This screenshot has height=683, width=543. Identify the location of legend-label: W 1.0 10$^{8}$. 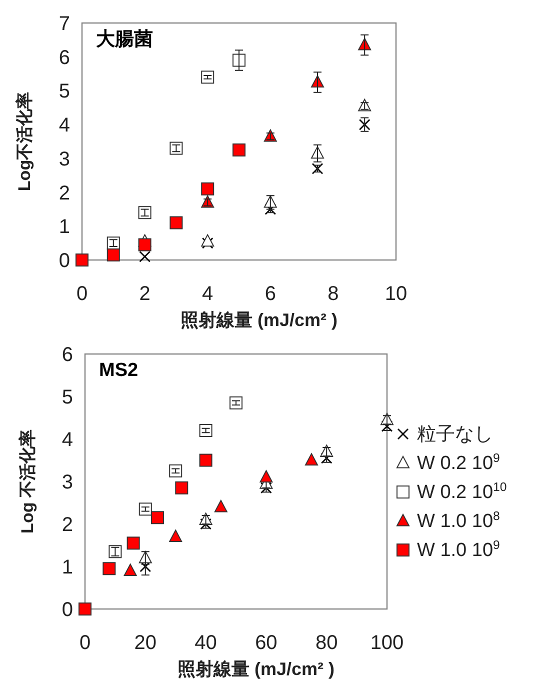
(458, 520).